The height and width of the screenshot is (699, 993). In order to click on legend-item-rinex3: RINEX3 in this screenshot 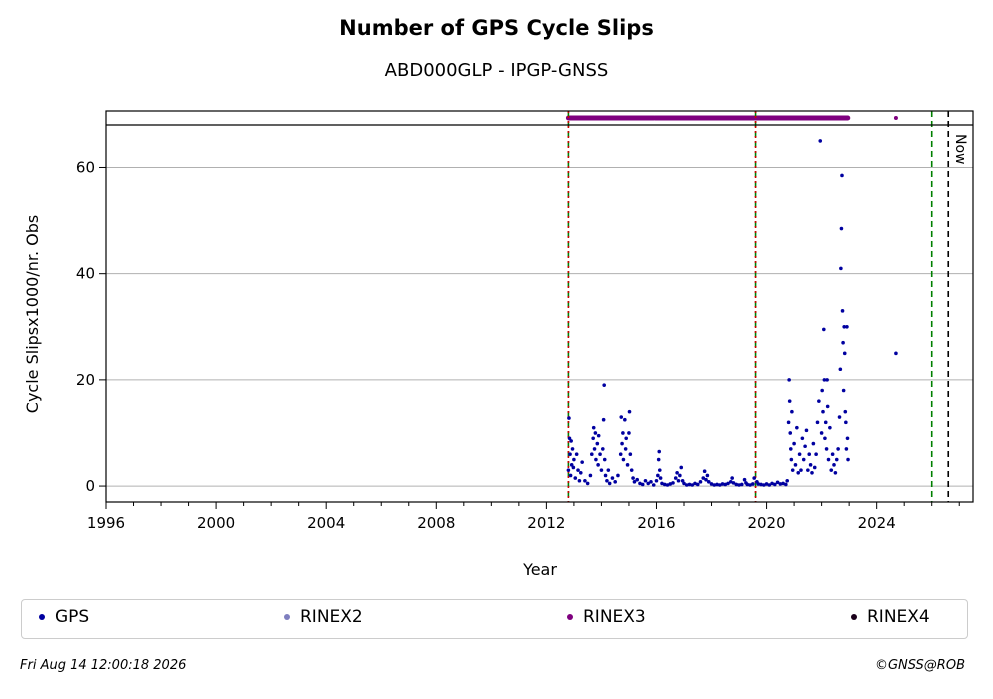, I will do `click(606, 617)`.